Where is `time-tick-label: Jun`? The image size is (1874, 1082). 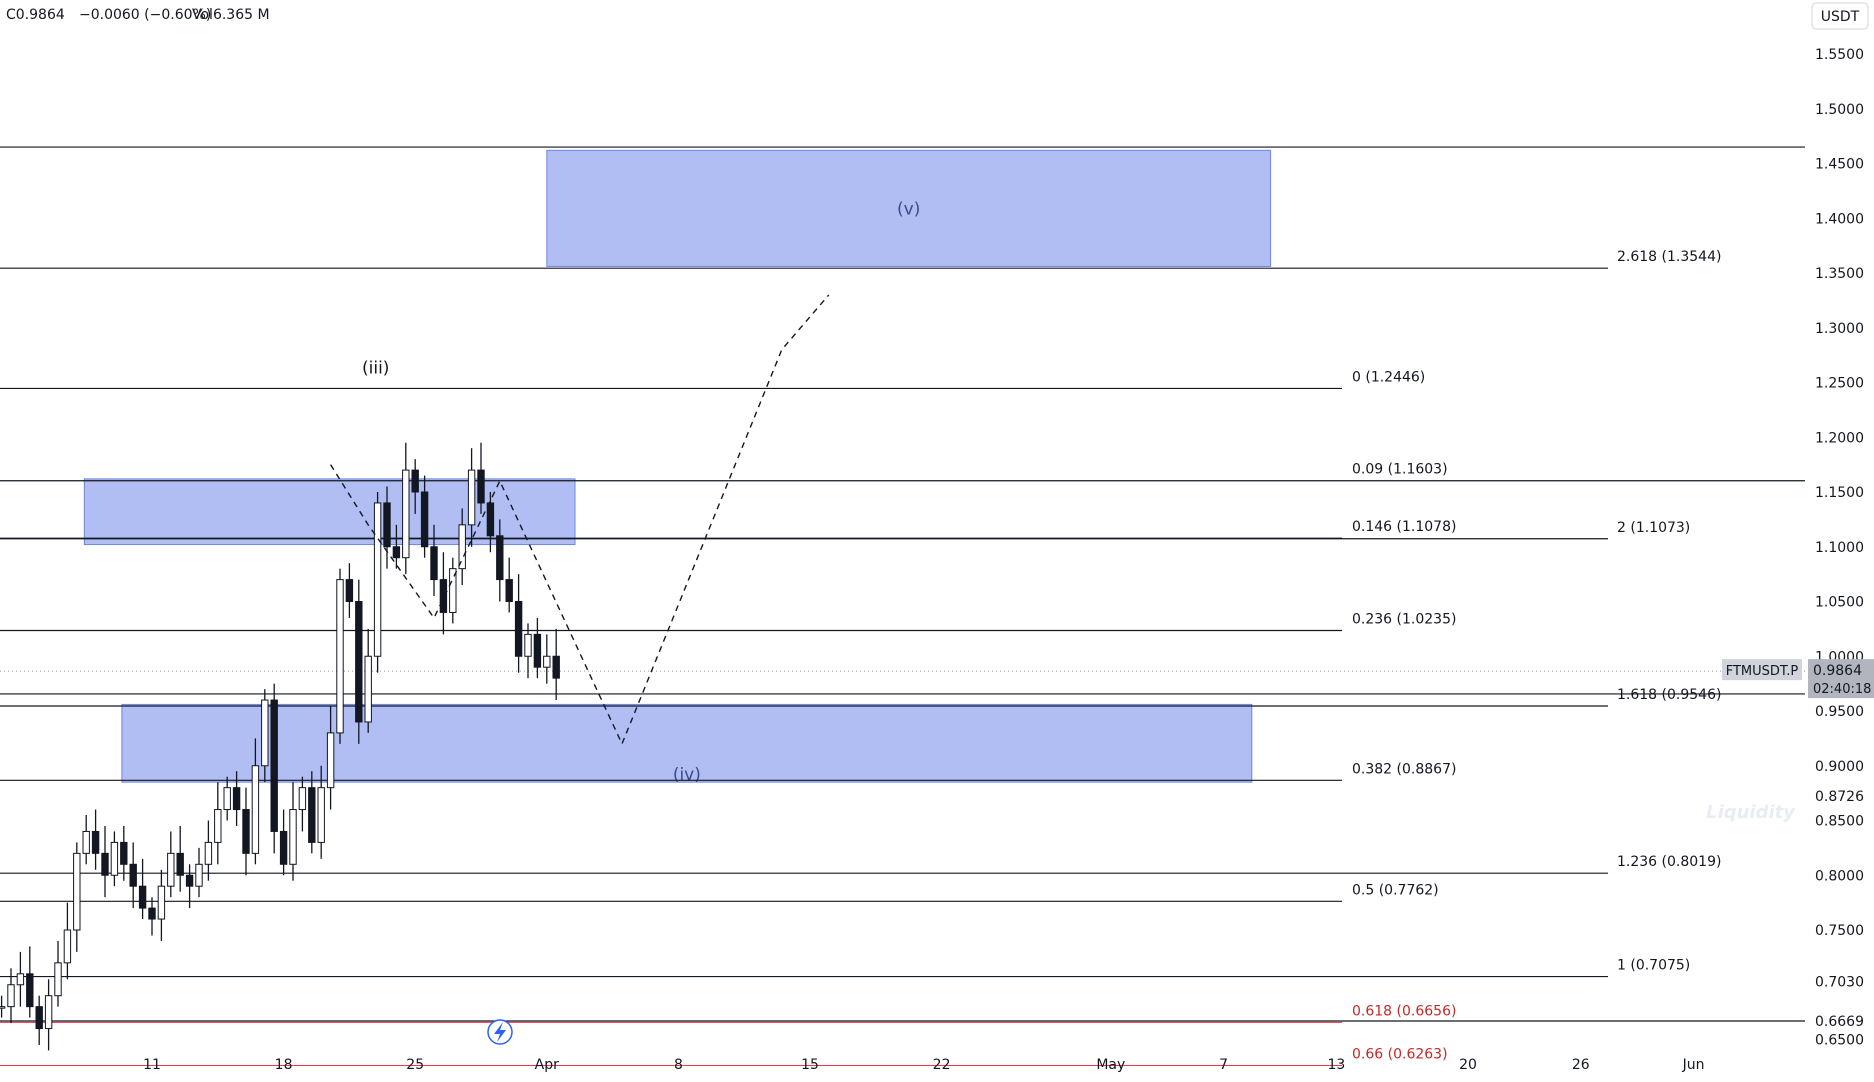
time-tick-label: Jun is located at coordinates (1693, 1065).